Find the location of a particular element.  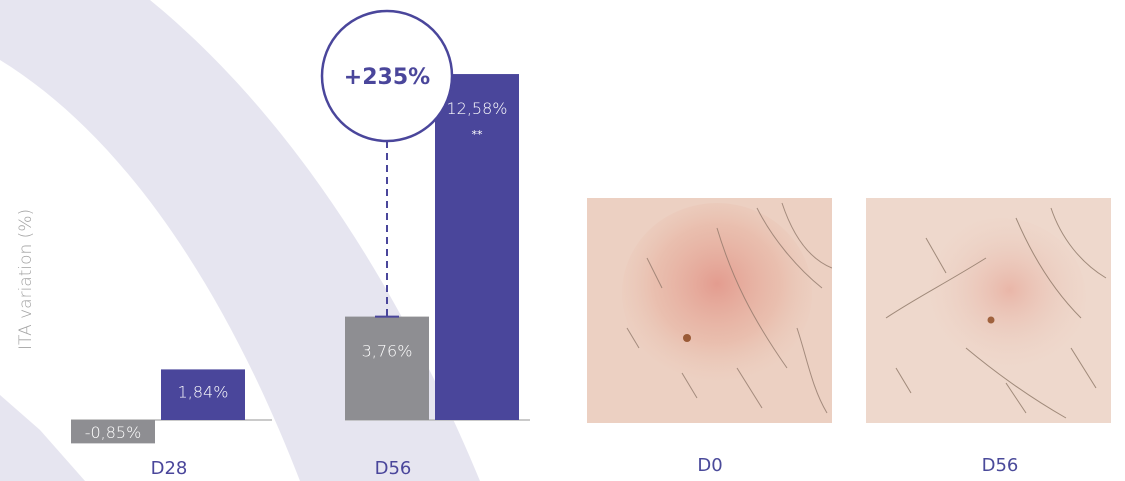

callout-circle is located at coordinates (387, 76).